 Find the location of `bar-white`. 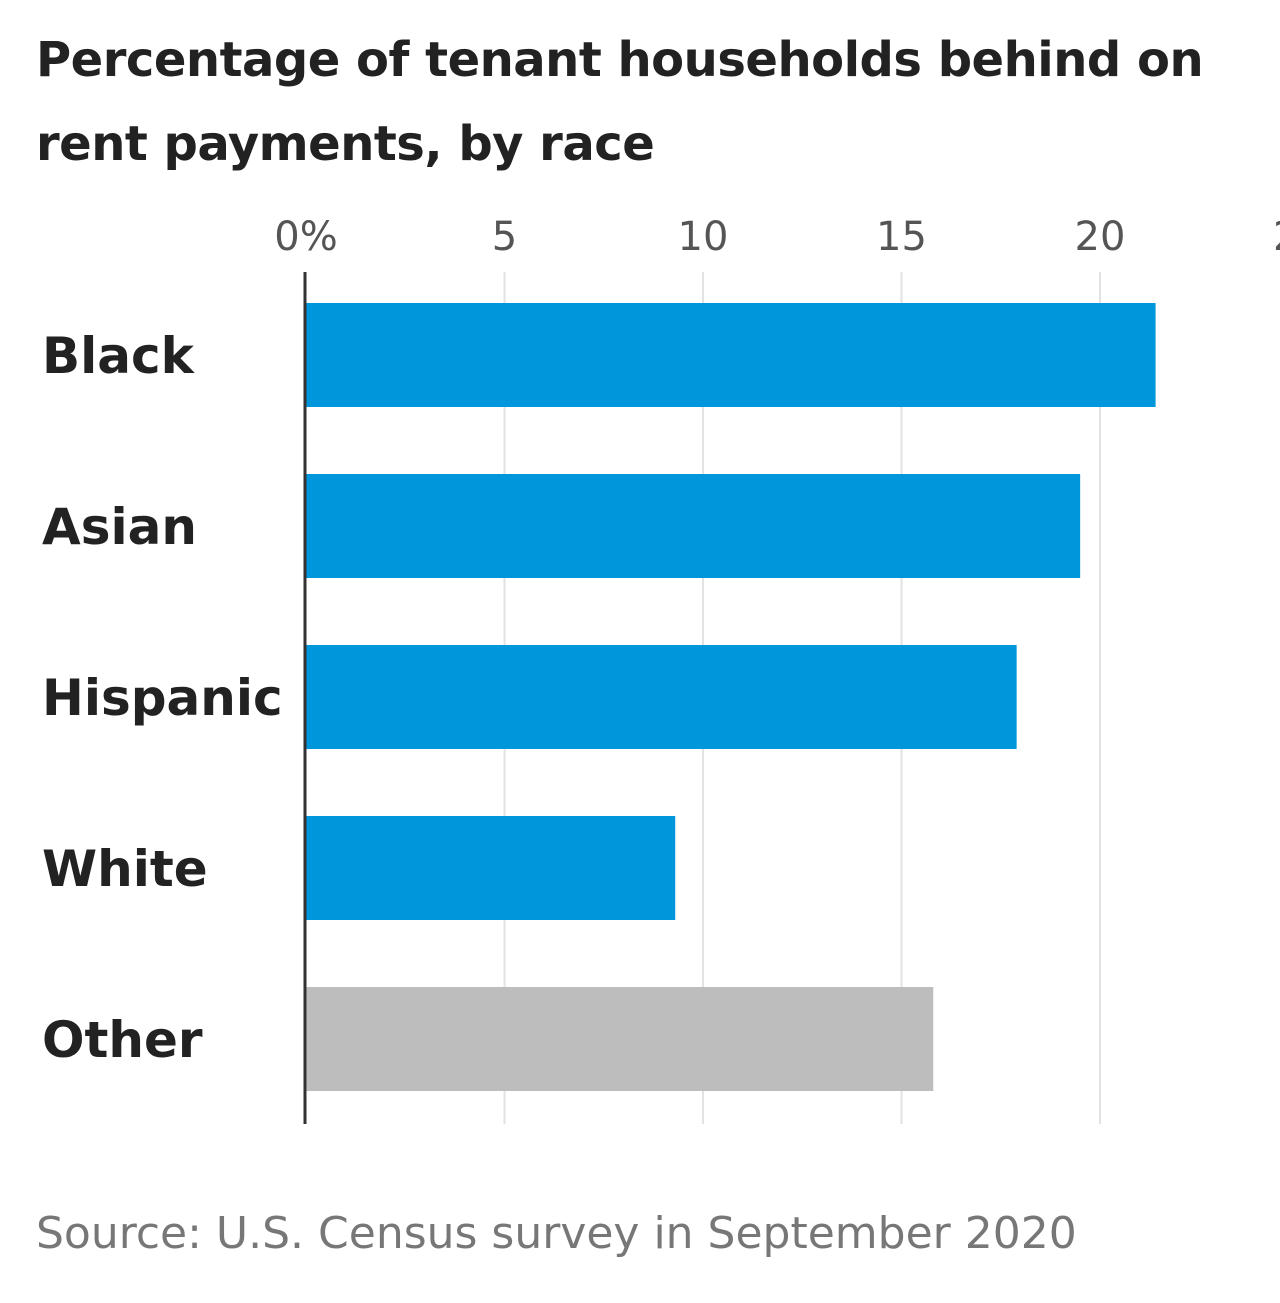

bar-white is located at coordinates (491, 868).